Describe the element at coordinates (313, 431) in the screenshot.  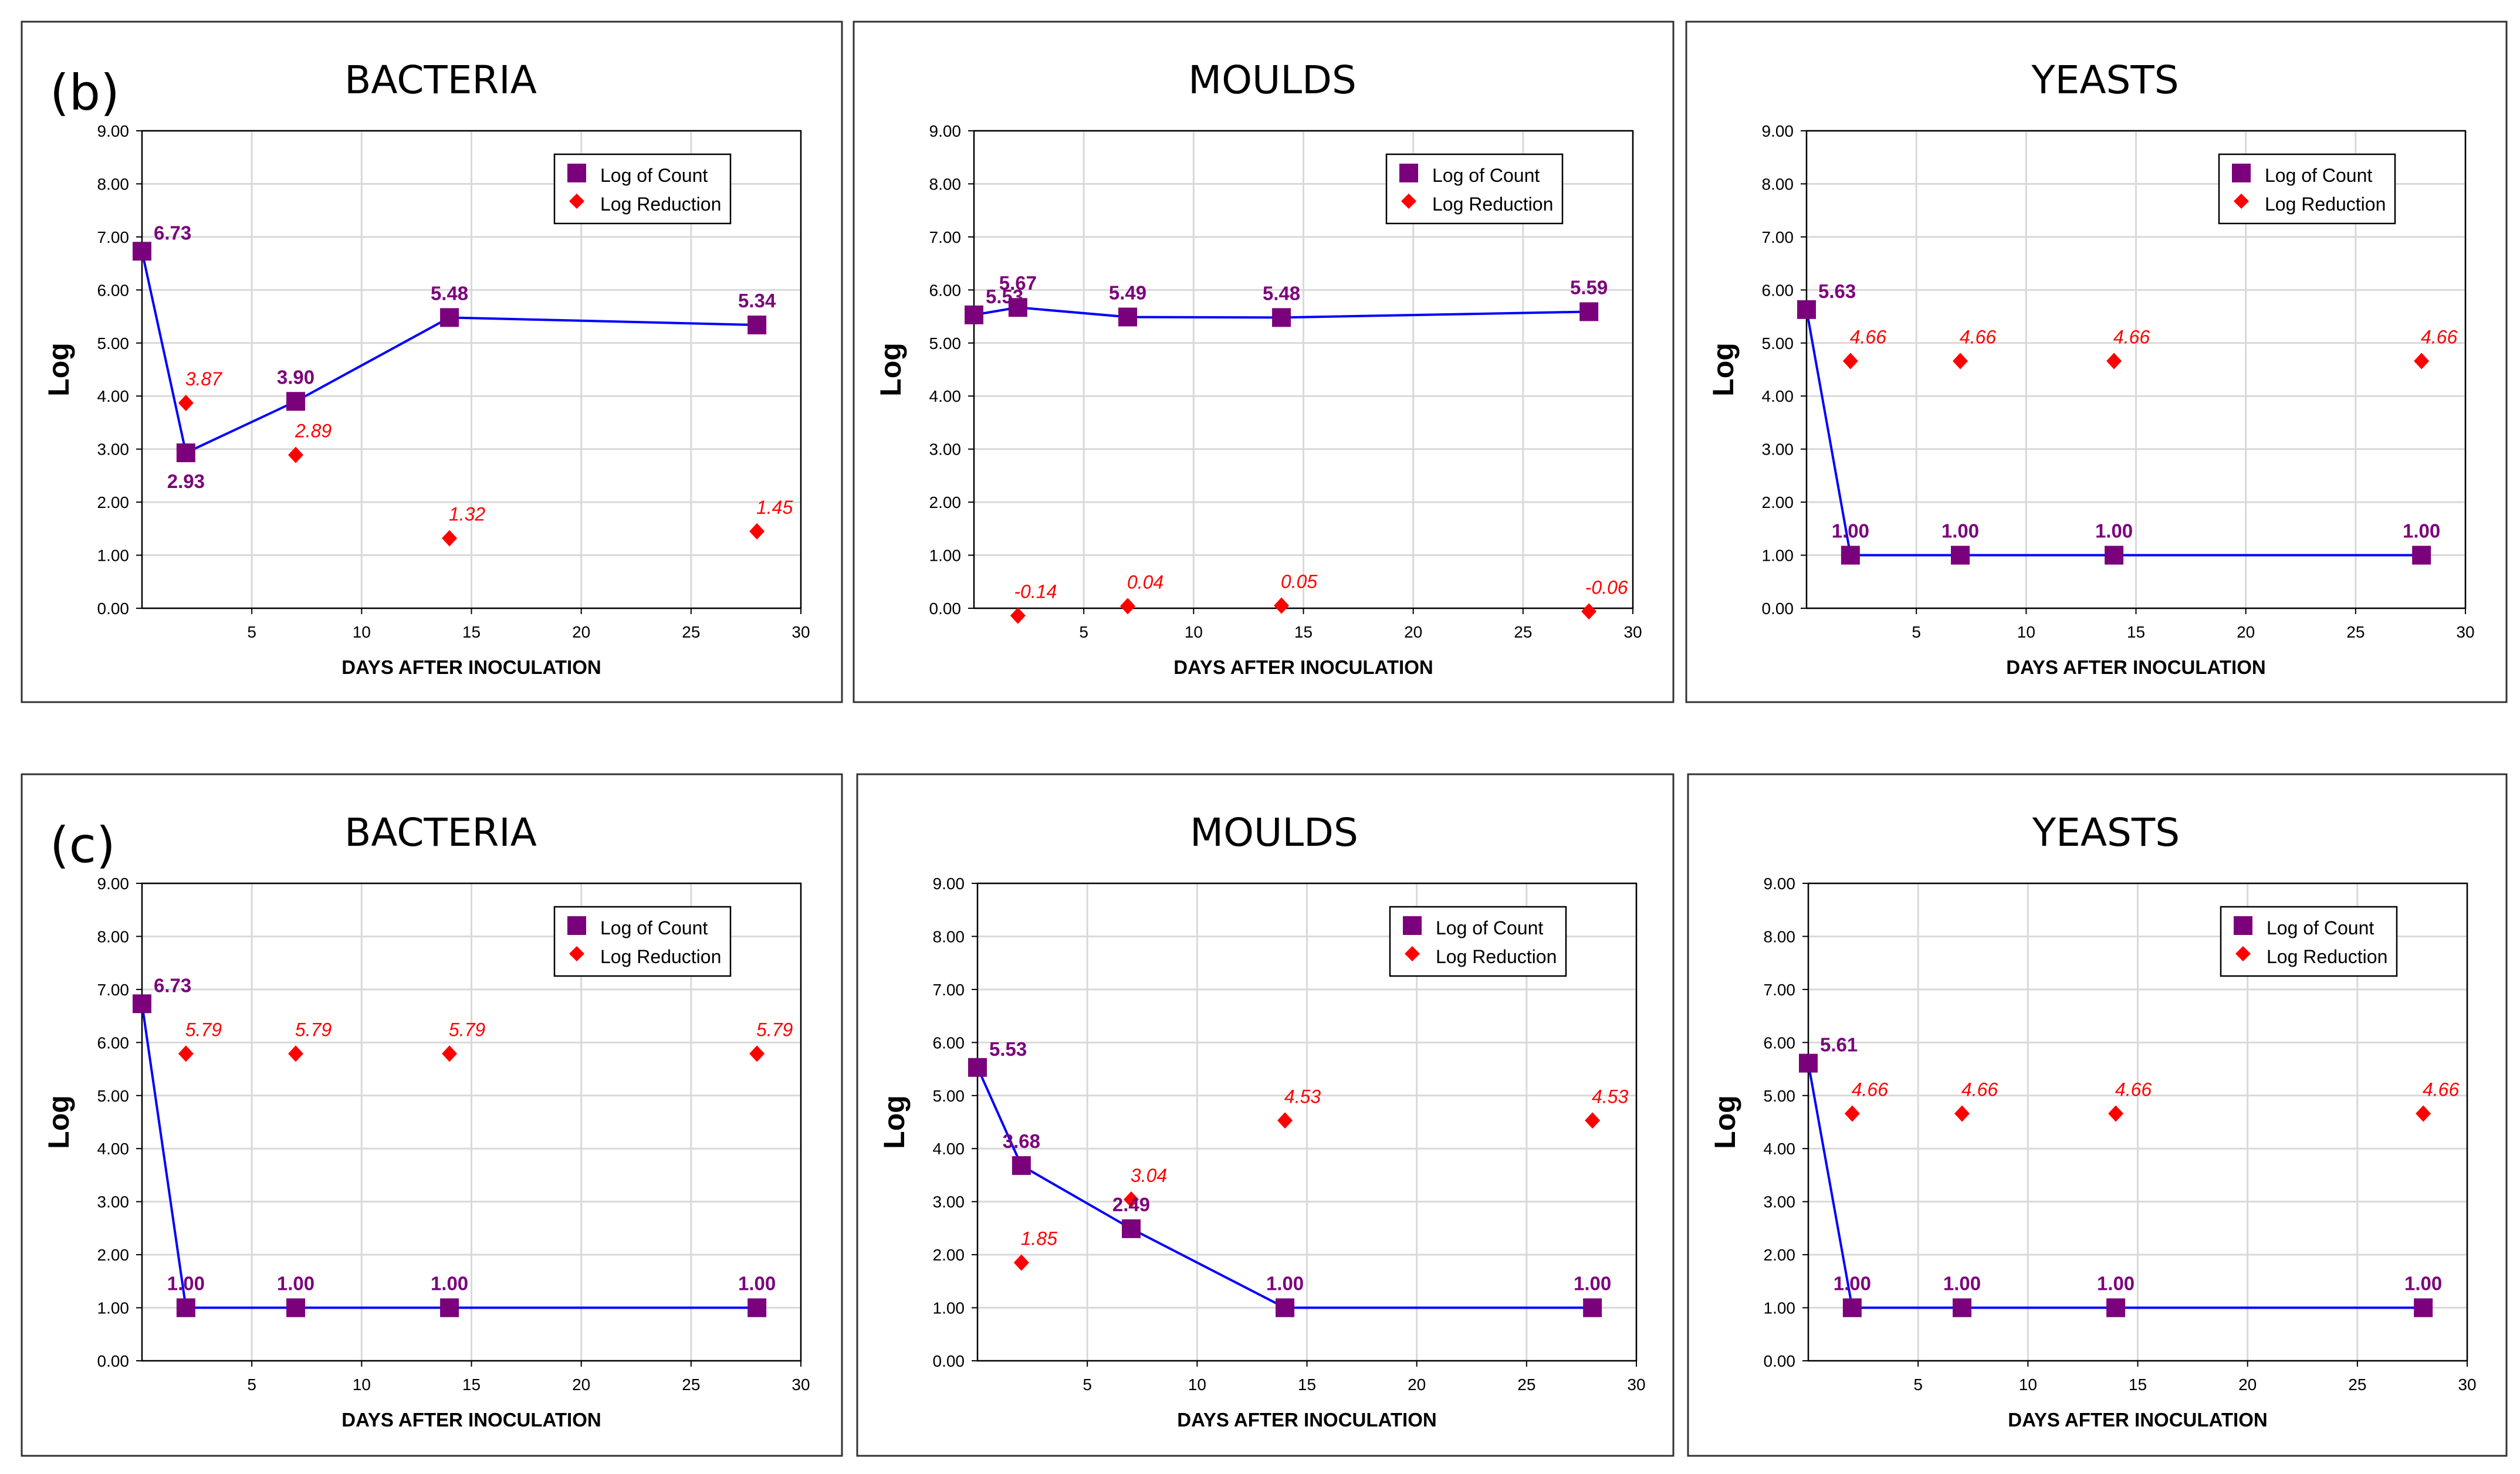
I see `reduction-data-label: 2.89` at that location.